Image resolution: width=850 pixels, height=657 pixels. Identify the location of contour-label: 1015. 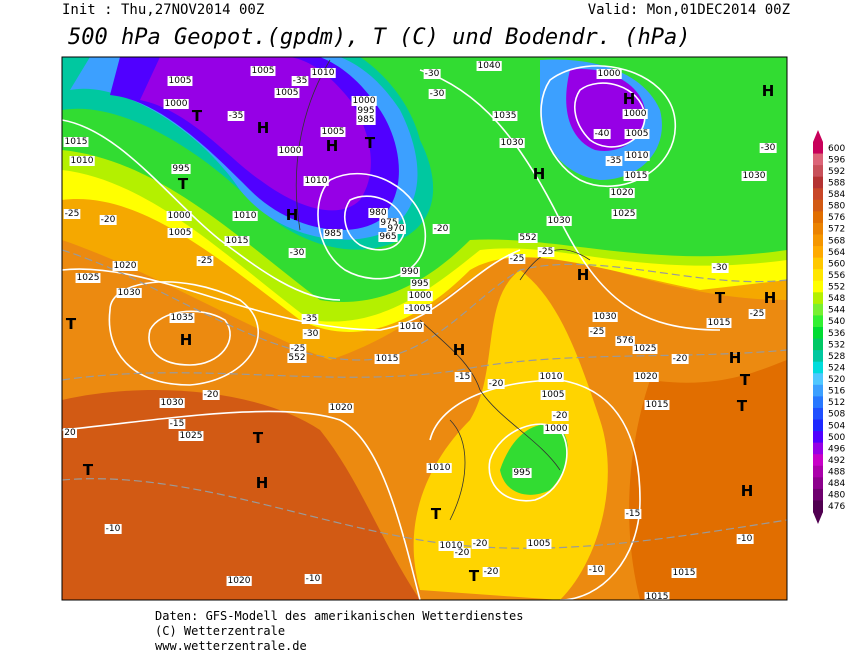
(684, 573).